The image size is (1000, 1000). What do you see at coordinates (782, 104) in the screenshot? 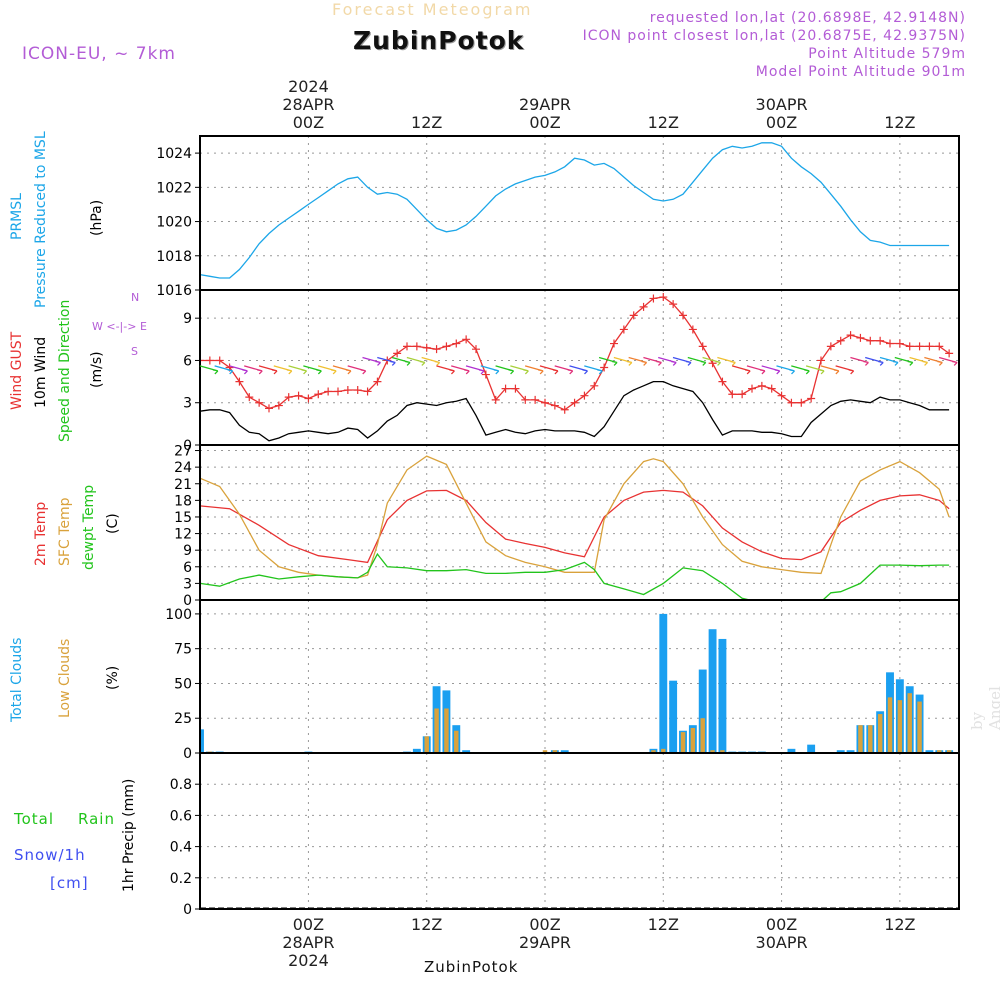
I see `top-time-label: 30APR` at bounding box center [782, 104].